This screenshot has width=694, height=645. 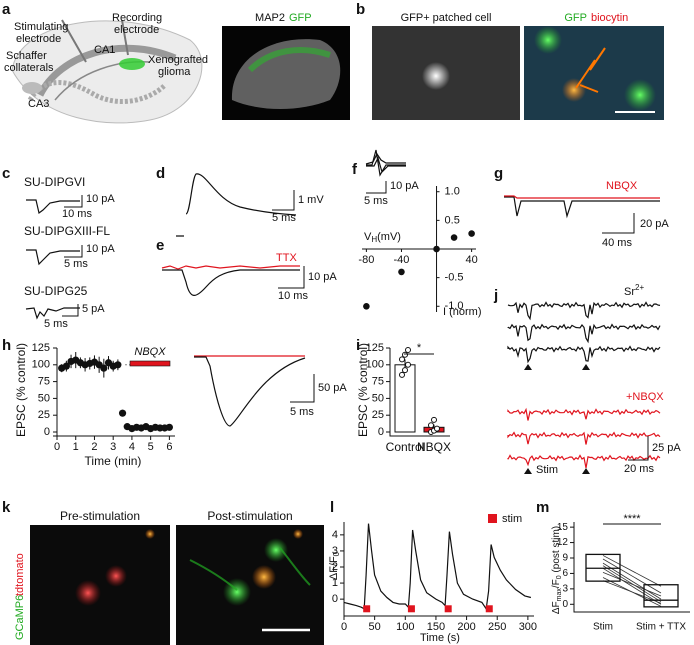 I want to click on iv-plot: -80 -40 40 1.0 0.5 -0.5 -1.0, so click(x=417, y=249).